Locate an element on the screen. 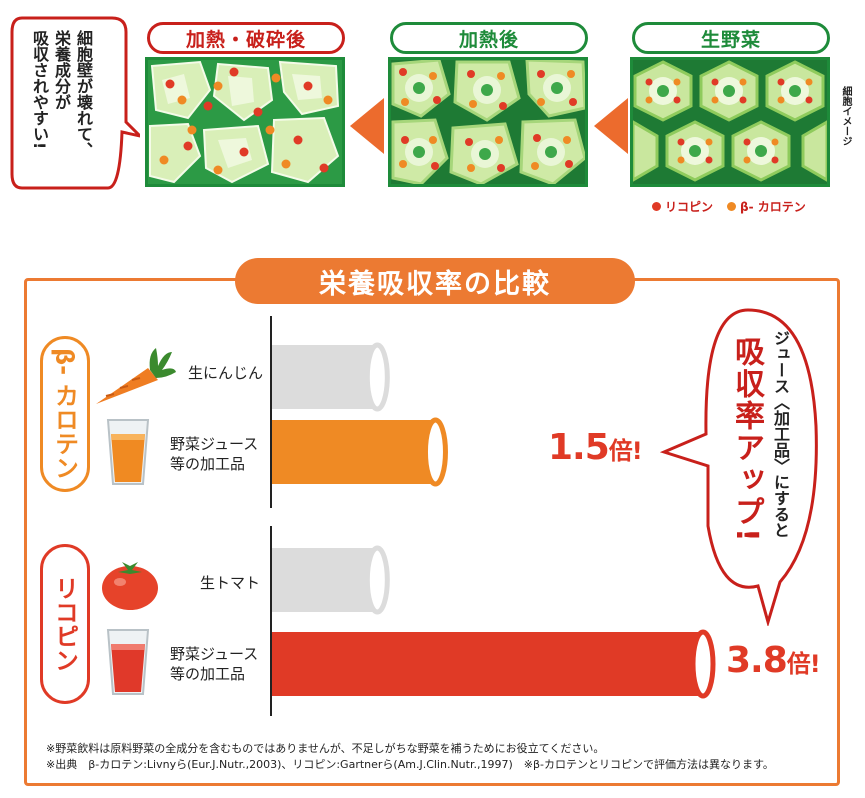 Image resolution: width=865 pixels, height=798 pixels. bar-raw-tomato is located at coordinates (331, 580).